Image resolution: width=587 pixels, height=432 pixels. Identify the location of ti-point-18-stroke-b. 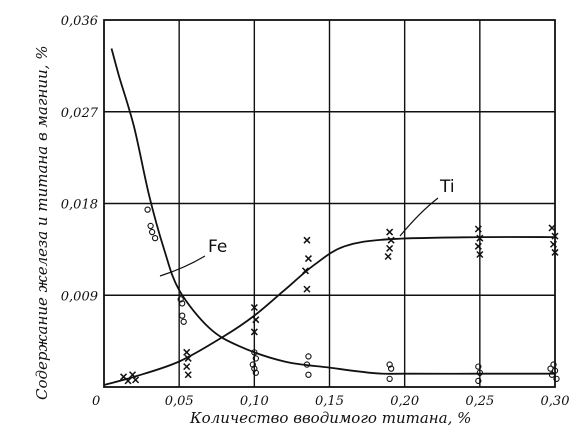
(388, 256).